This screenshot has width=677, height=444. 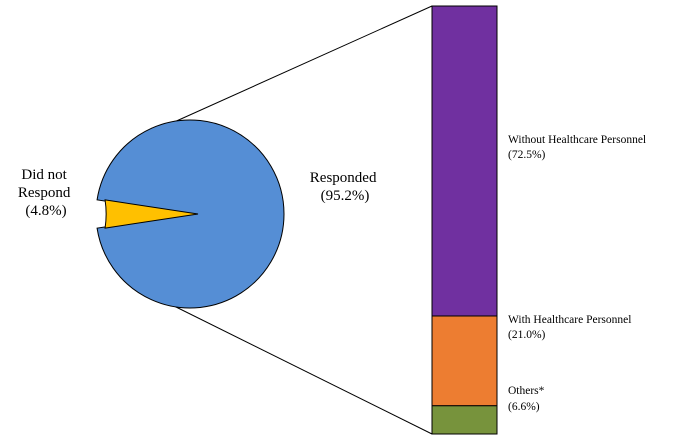 I want to click on pie-slice-did-not-respond, so click(x=151, y=214).